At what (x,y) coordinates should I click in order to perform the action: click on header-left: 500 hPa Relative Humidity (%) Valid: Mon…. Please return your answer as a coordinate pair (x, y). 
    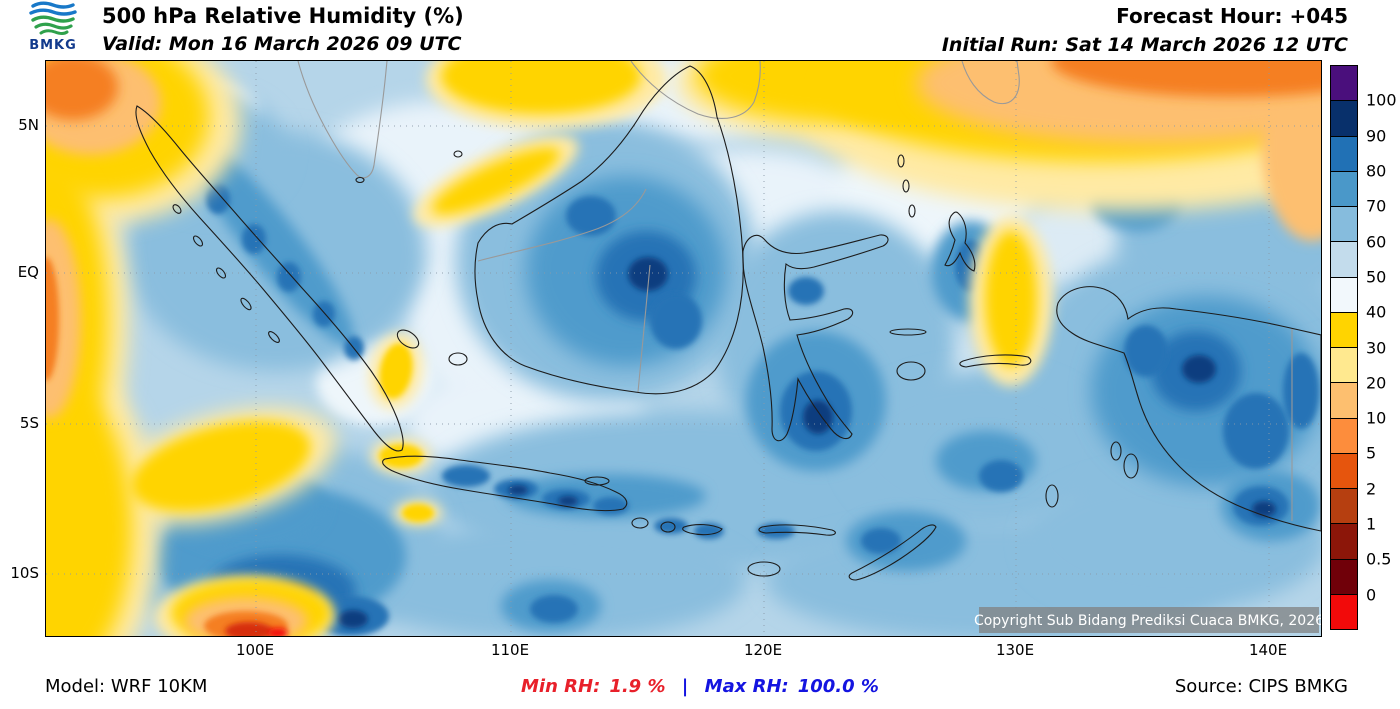
    Looking at the image, I should click on (283, 29).